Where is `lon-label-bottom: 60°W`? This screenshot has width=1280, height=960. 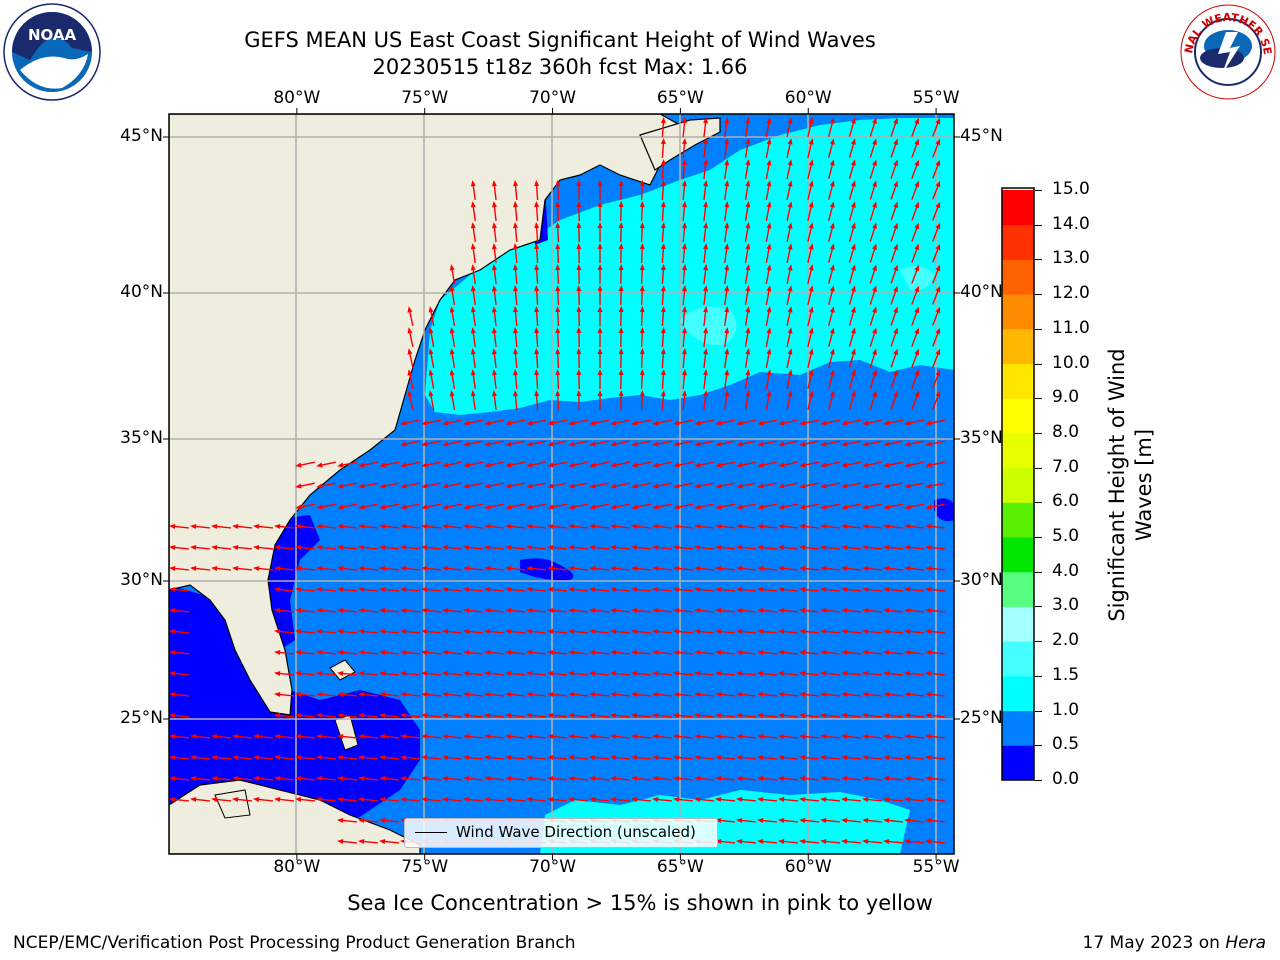 lon-label-bottom: 60°W is located at coordinates (808, 867).